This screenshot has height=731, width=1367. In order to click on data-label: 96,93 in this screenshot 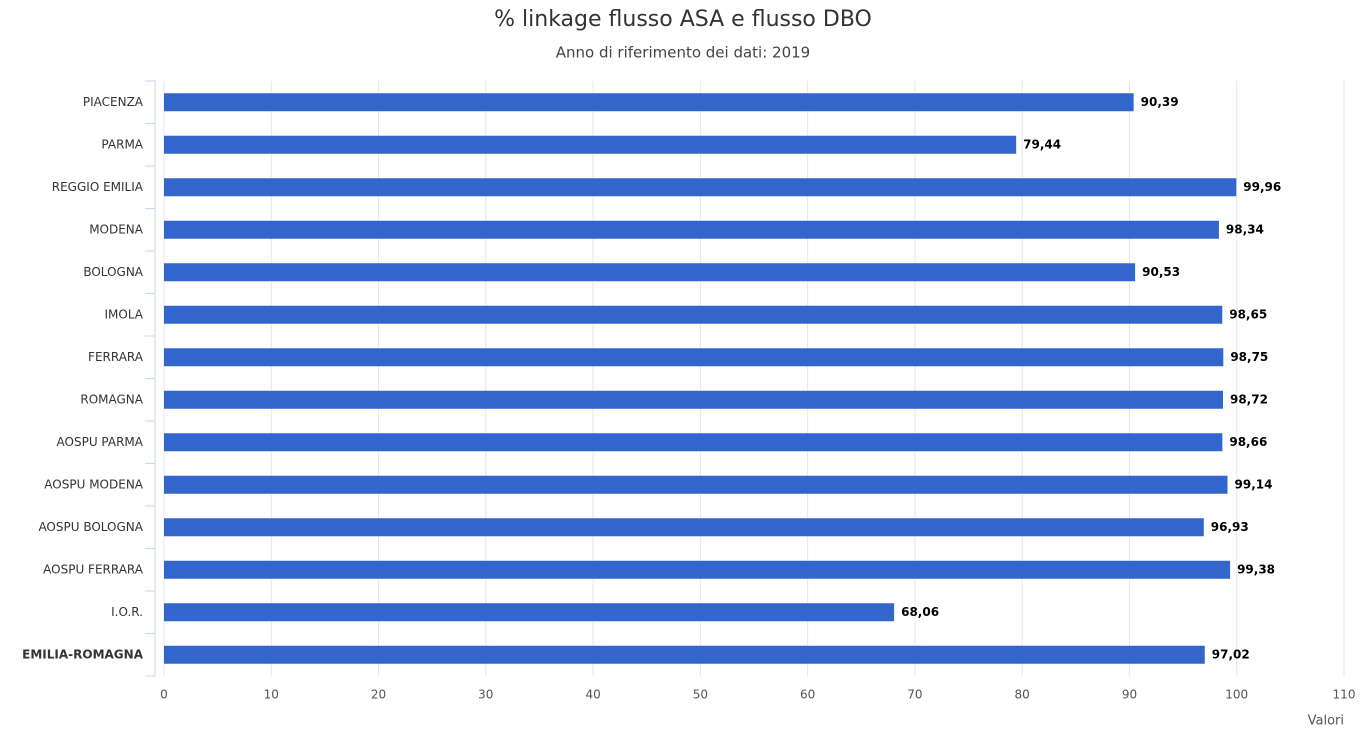, I will do `click(1230, 527)`.